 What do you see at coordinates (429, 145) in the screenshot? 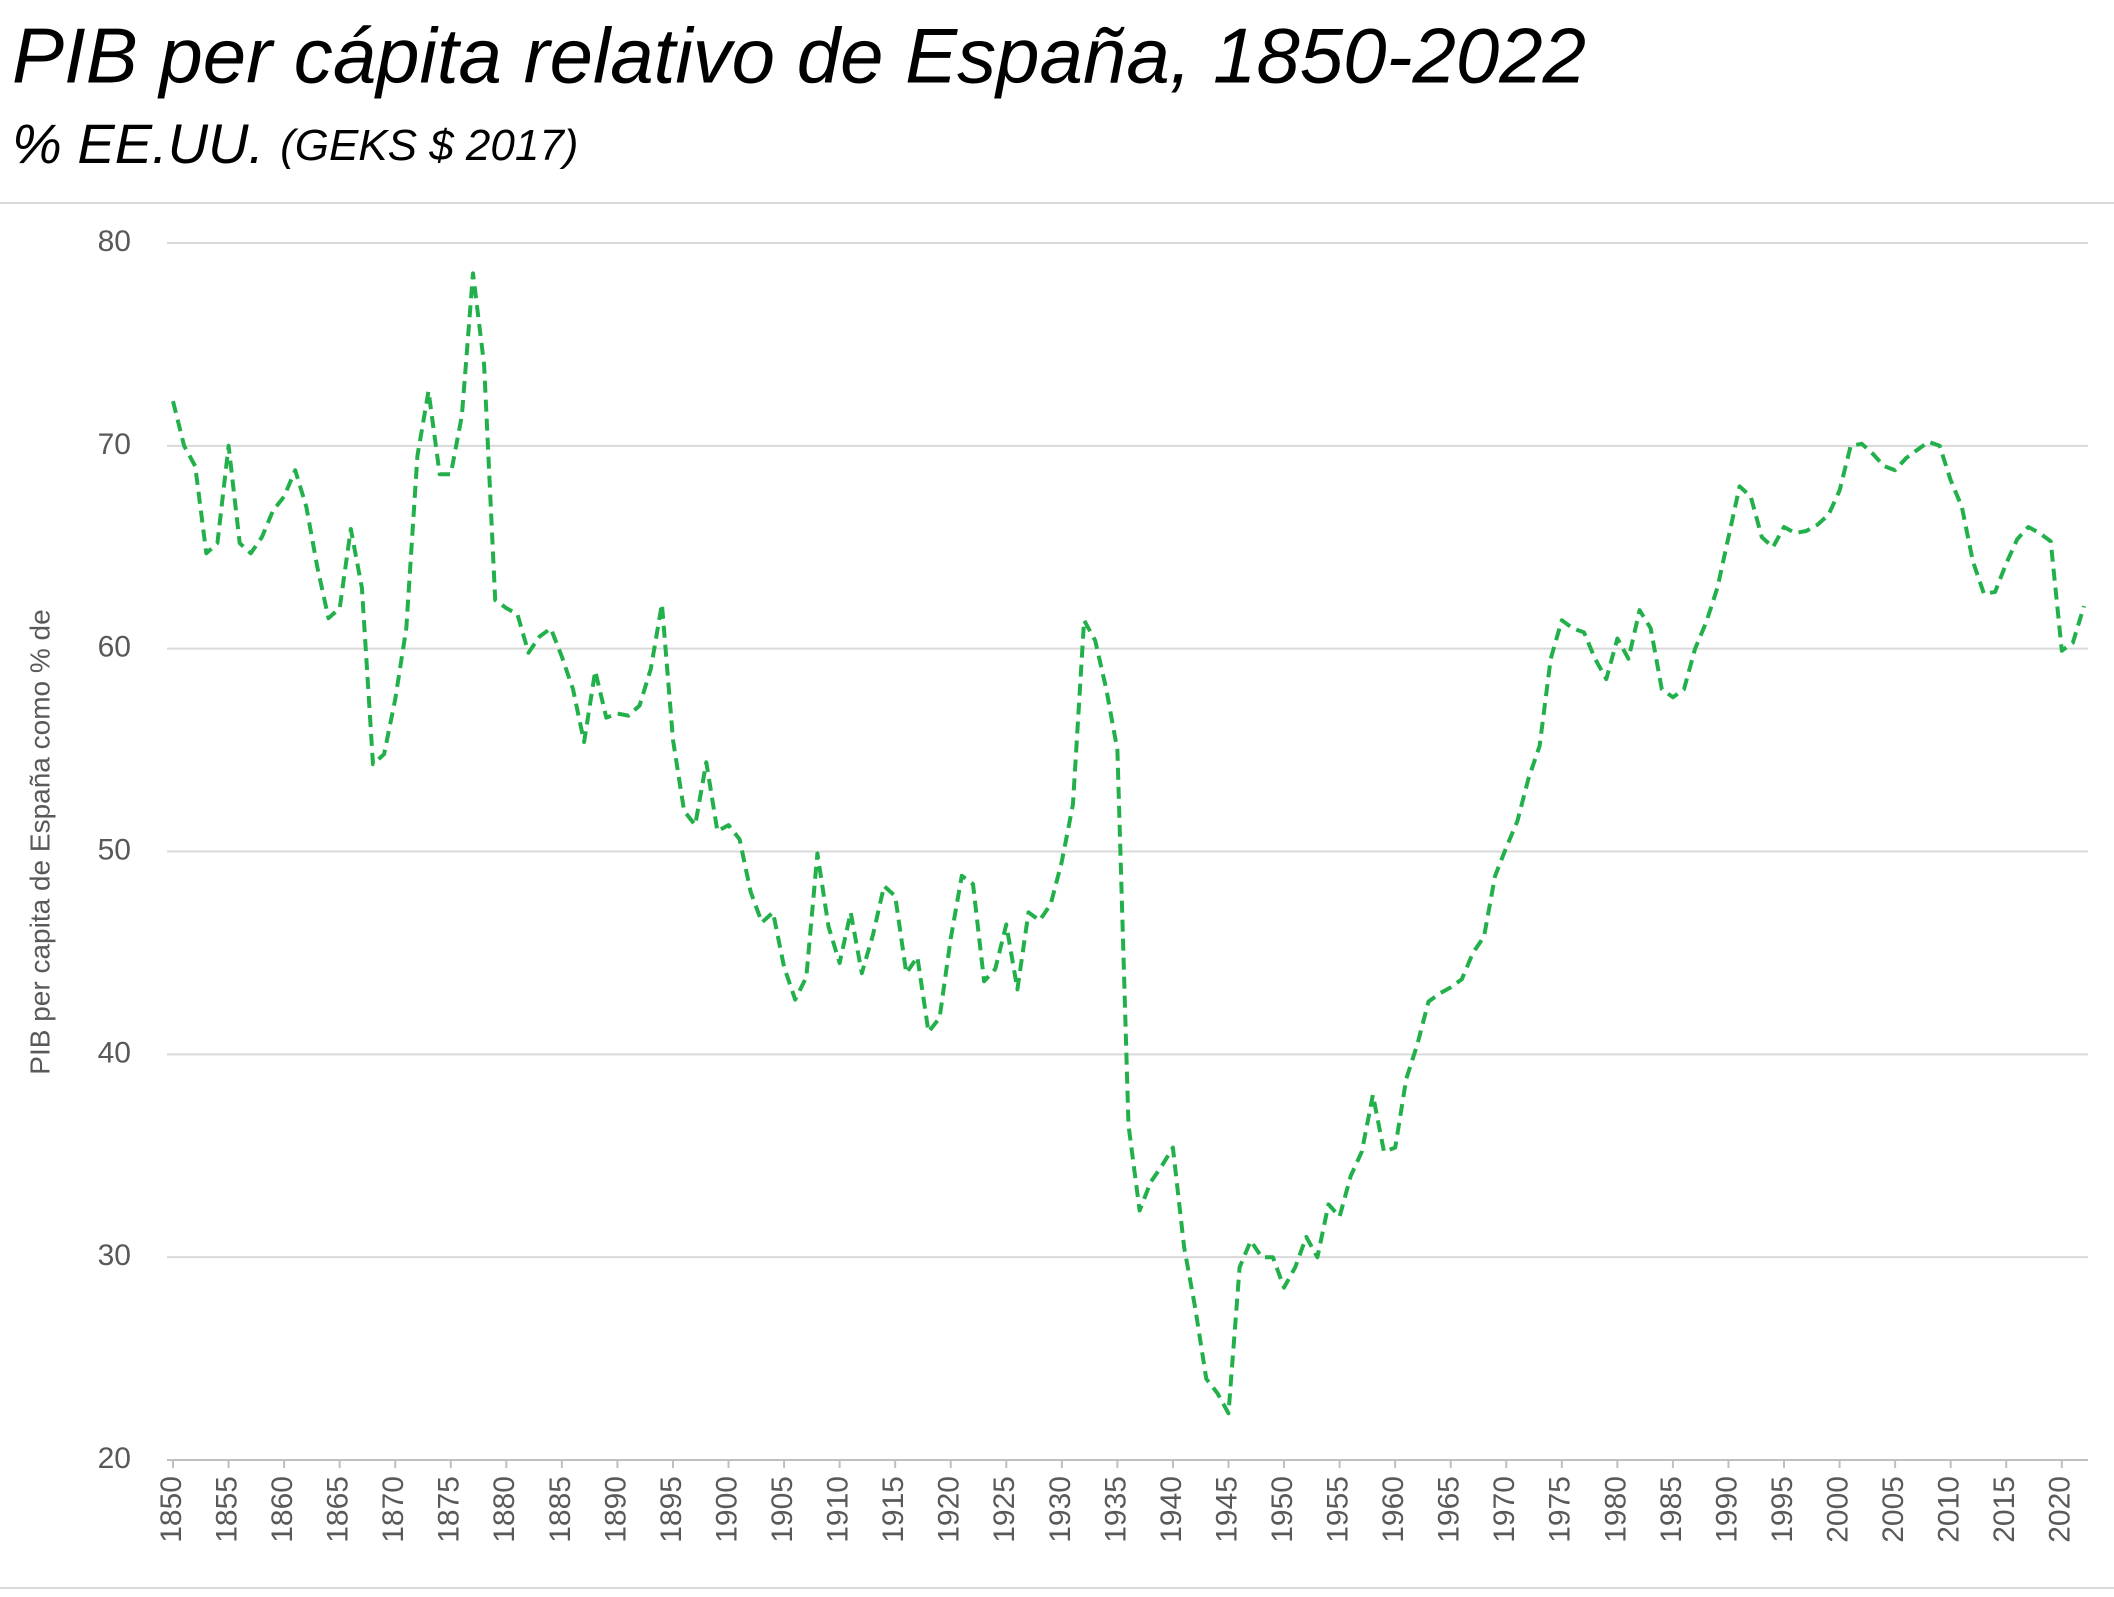
I see `subtitle-note: (GEKS $ 2017)` at bounding box center [429, 145].